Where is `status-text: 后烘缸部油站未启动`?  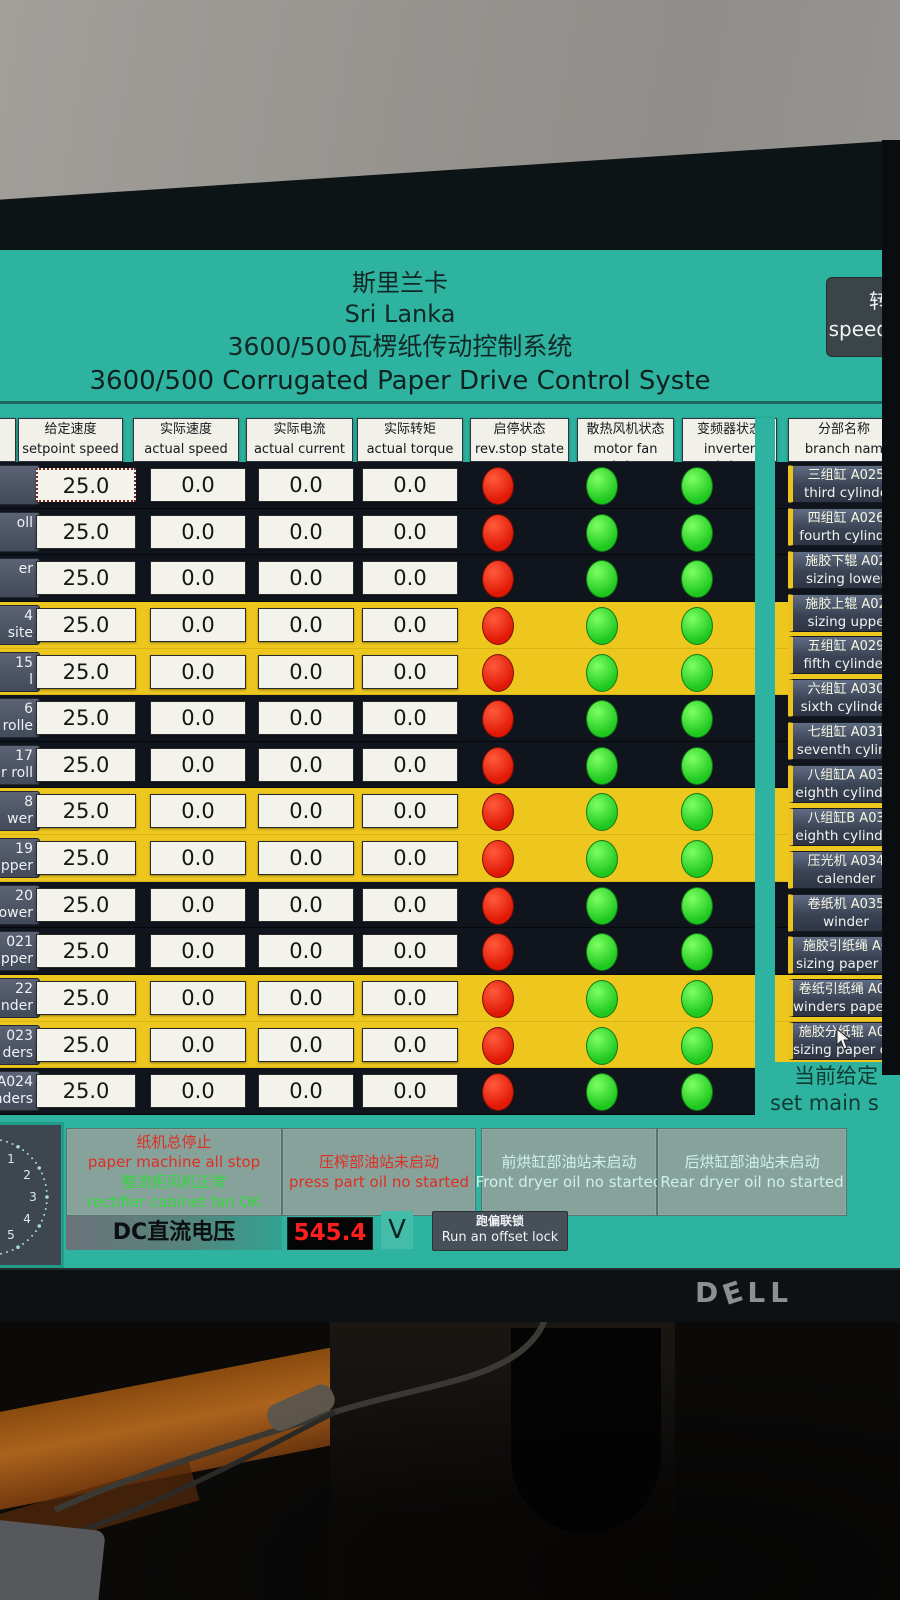 status-text: 后烘缸部油站未启动 is located at coordinates (752, 1162).